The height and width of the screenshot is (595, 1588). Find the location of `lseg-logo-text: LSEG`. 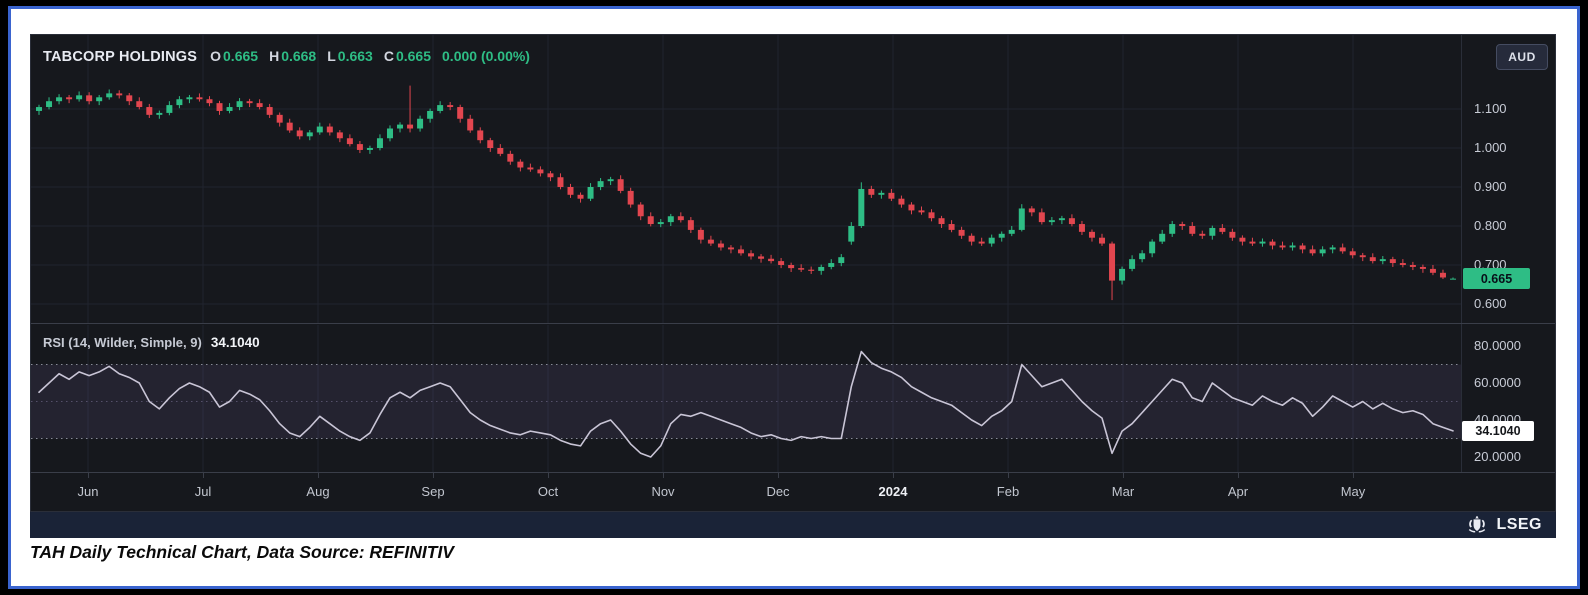

lseg-logo-text: LSEG is located at coordinates (1519, 524).